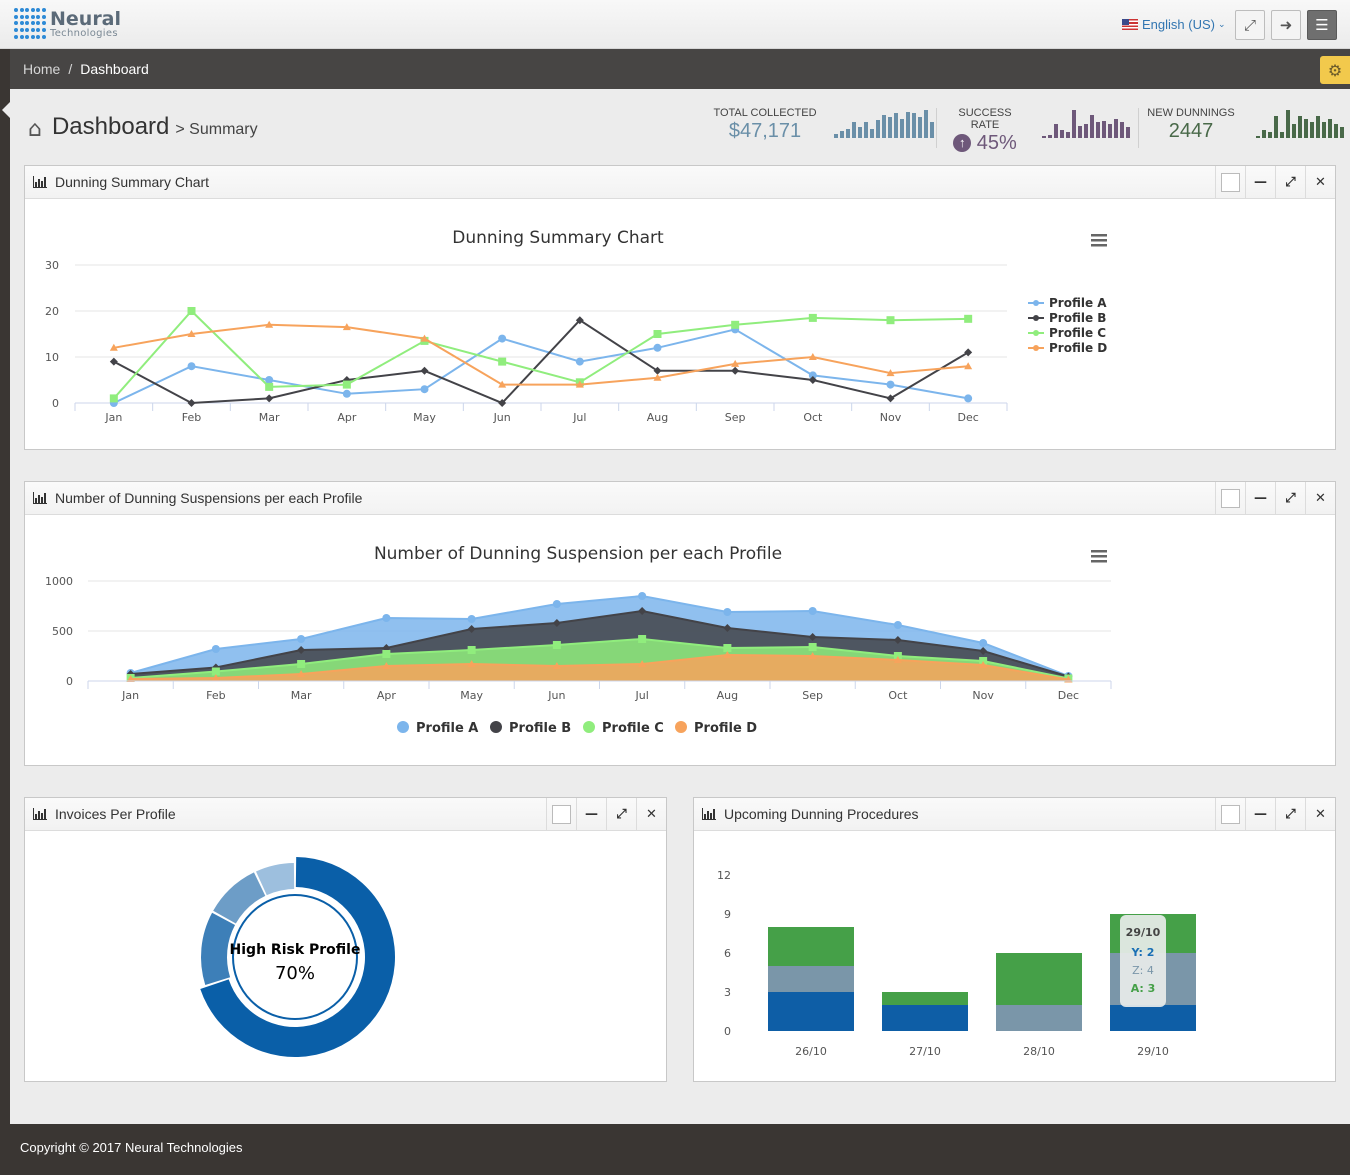  I want to click on gears-icon: ⚙, so click(1335, 70).